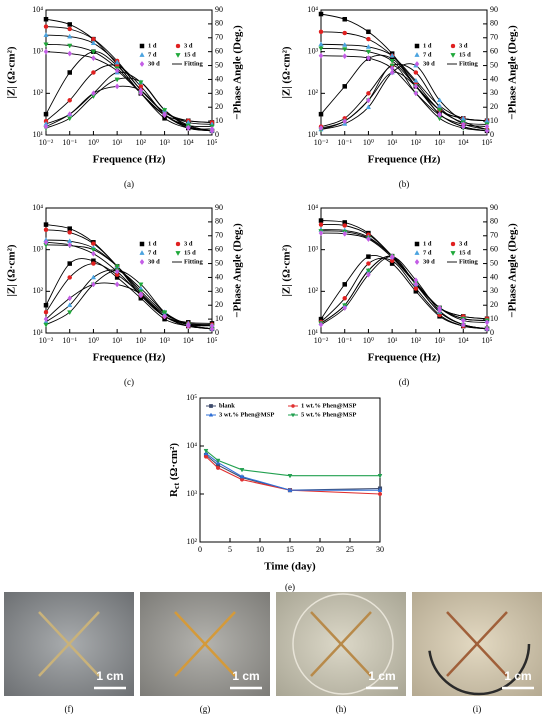  What do you see at coordinates (293, 472) in the screenshot?
I see `series-line` at bounding box center [293, 472].